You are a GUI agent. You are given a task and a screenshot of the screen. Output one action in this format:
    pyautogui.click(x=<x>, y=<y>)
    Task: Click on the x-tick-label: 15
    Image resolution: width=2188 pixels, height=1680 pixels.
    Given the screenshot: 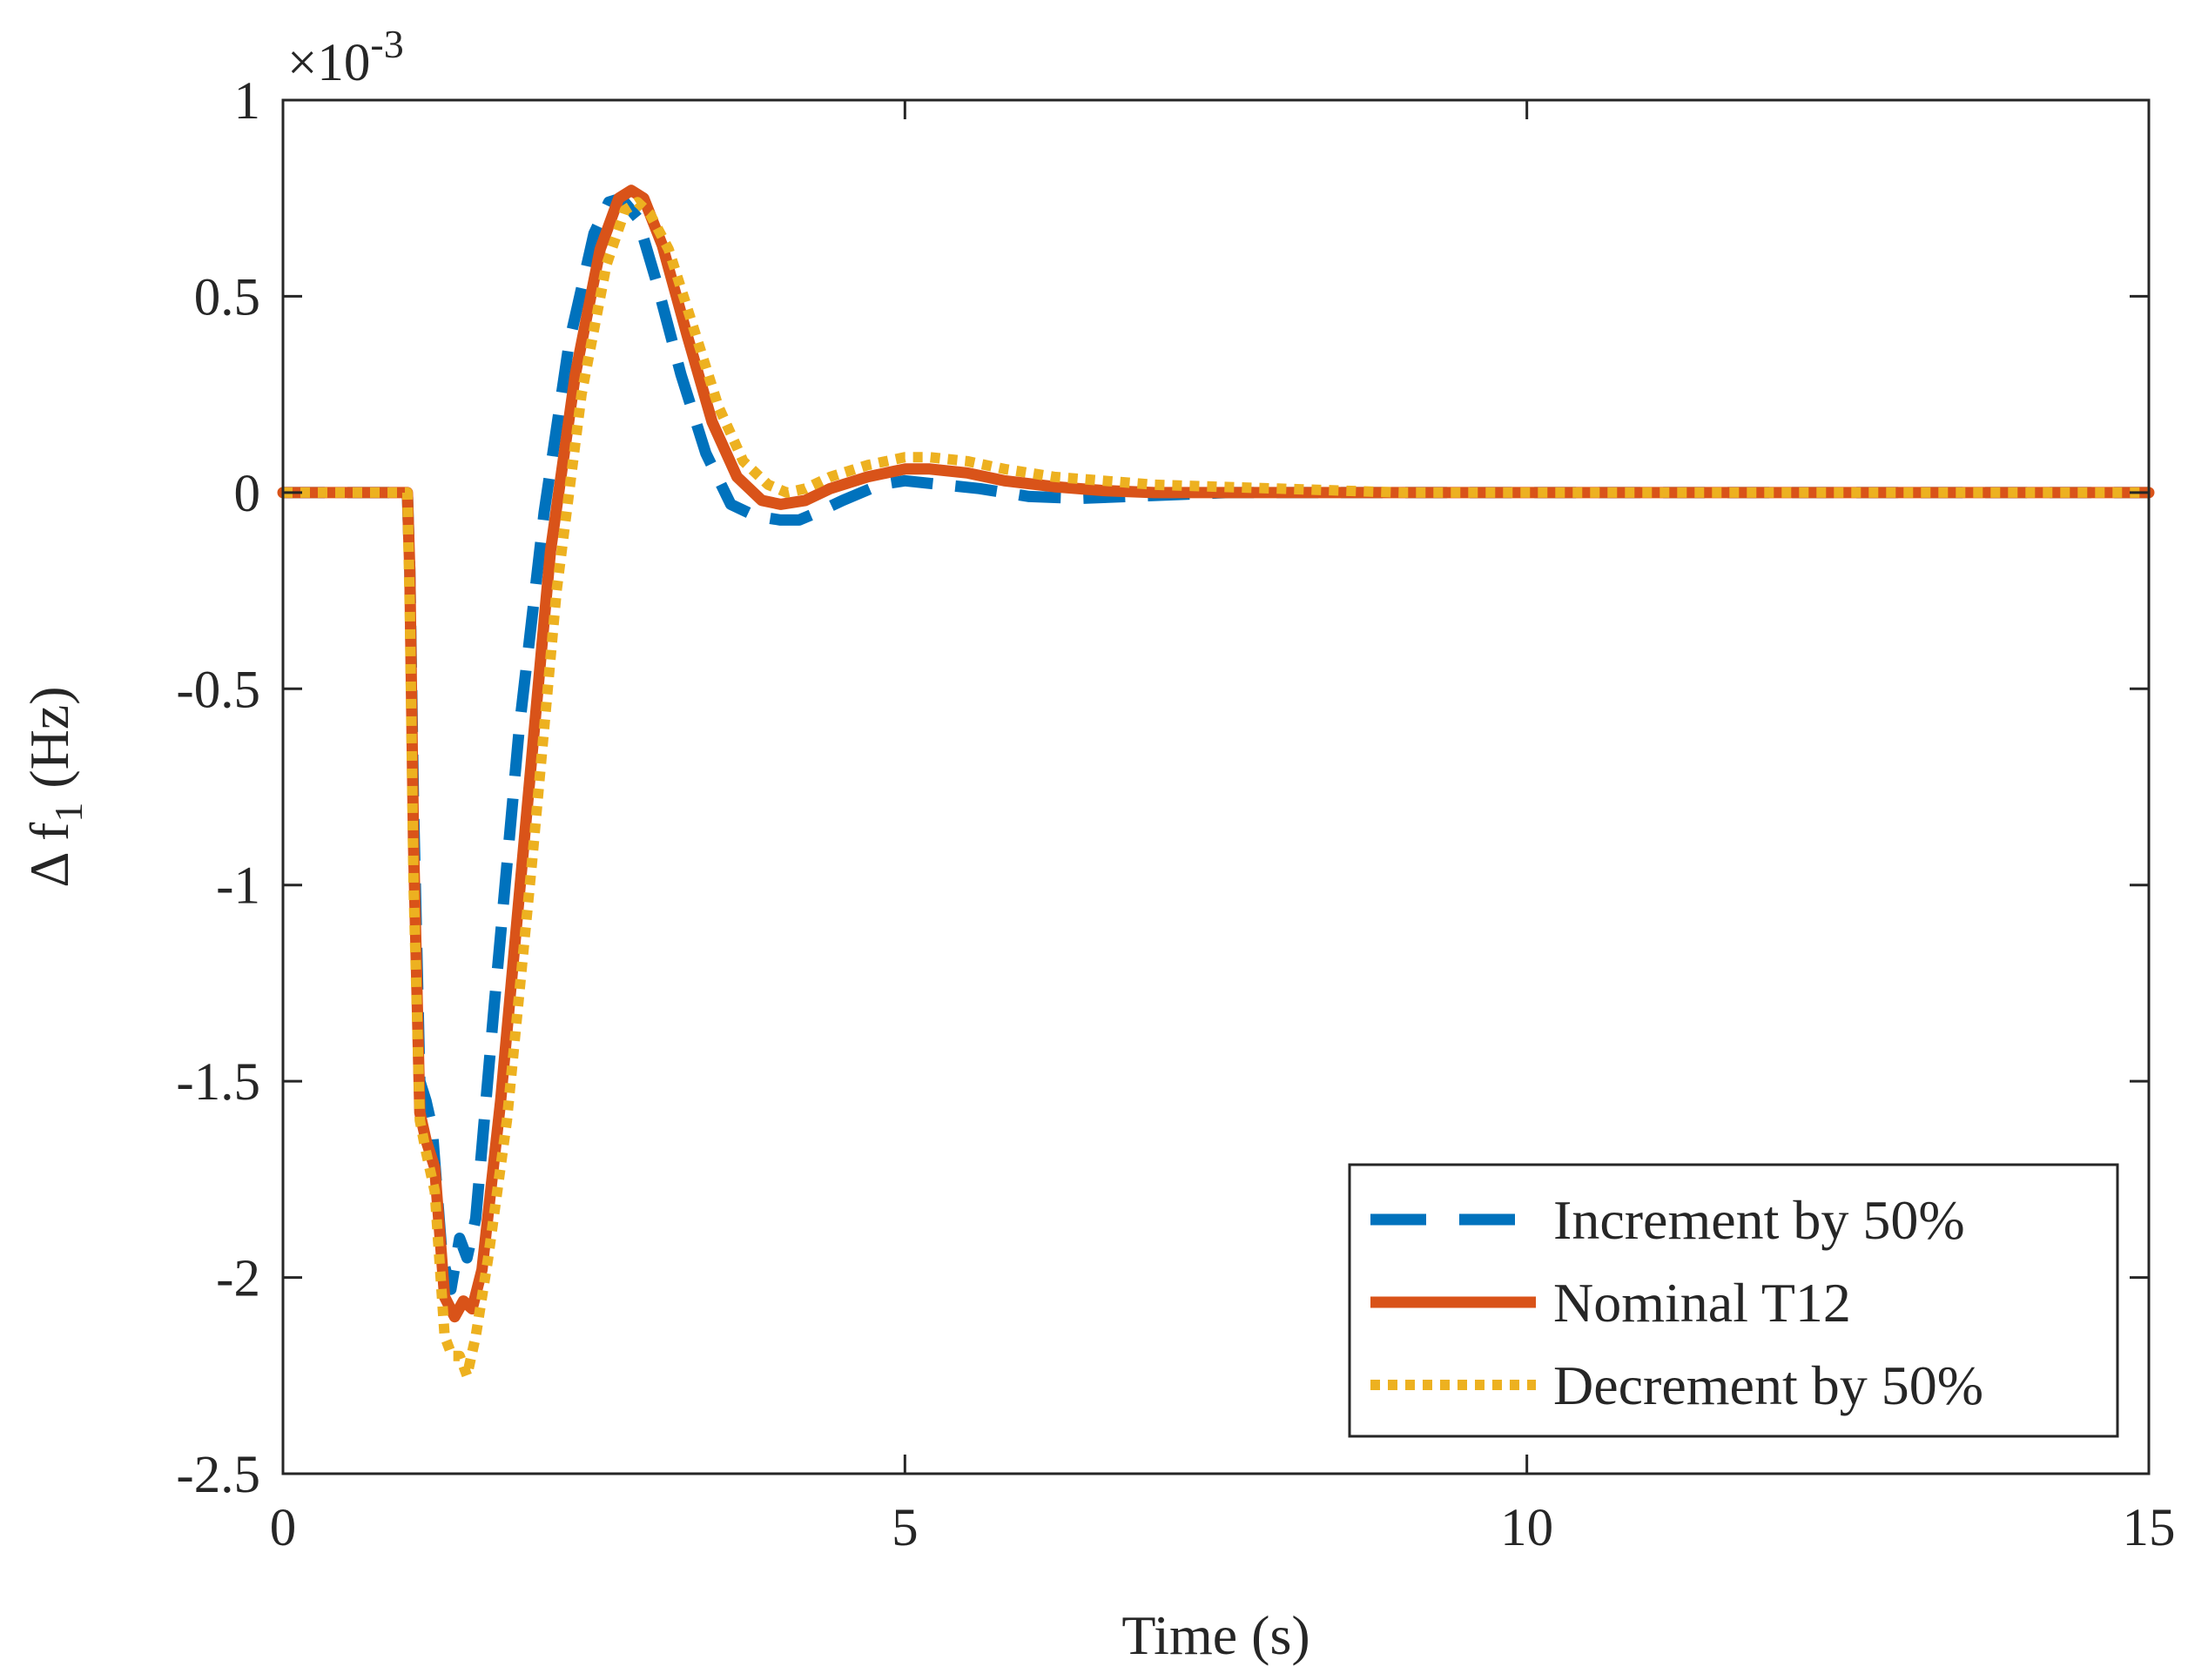 What is the action you would take?
    pyautogui.click(x=2150, y=1528)
    